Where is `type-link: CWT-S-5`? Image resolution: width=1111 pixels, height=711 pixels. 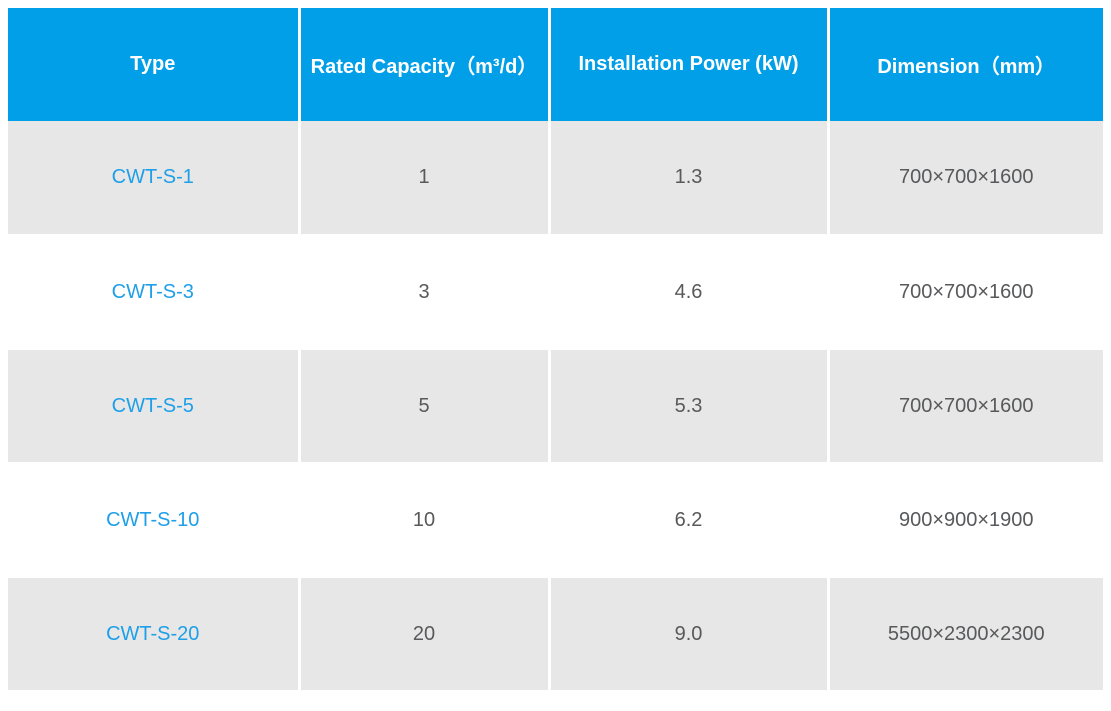
type-link: CWT-S-5 is located at coordinates (154, 406).